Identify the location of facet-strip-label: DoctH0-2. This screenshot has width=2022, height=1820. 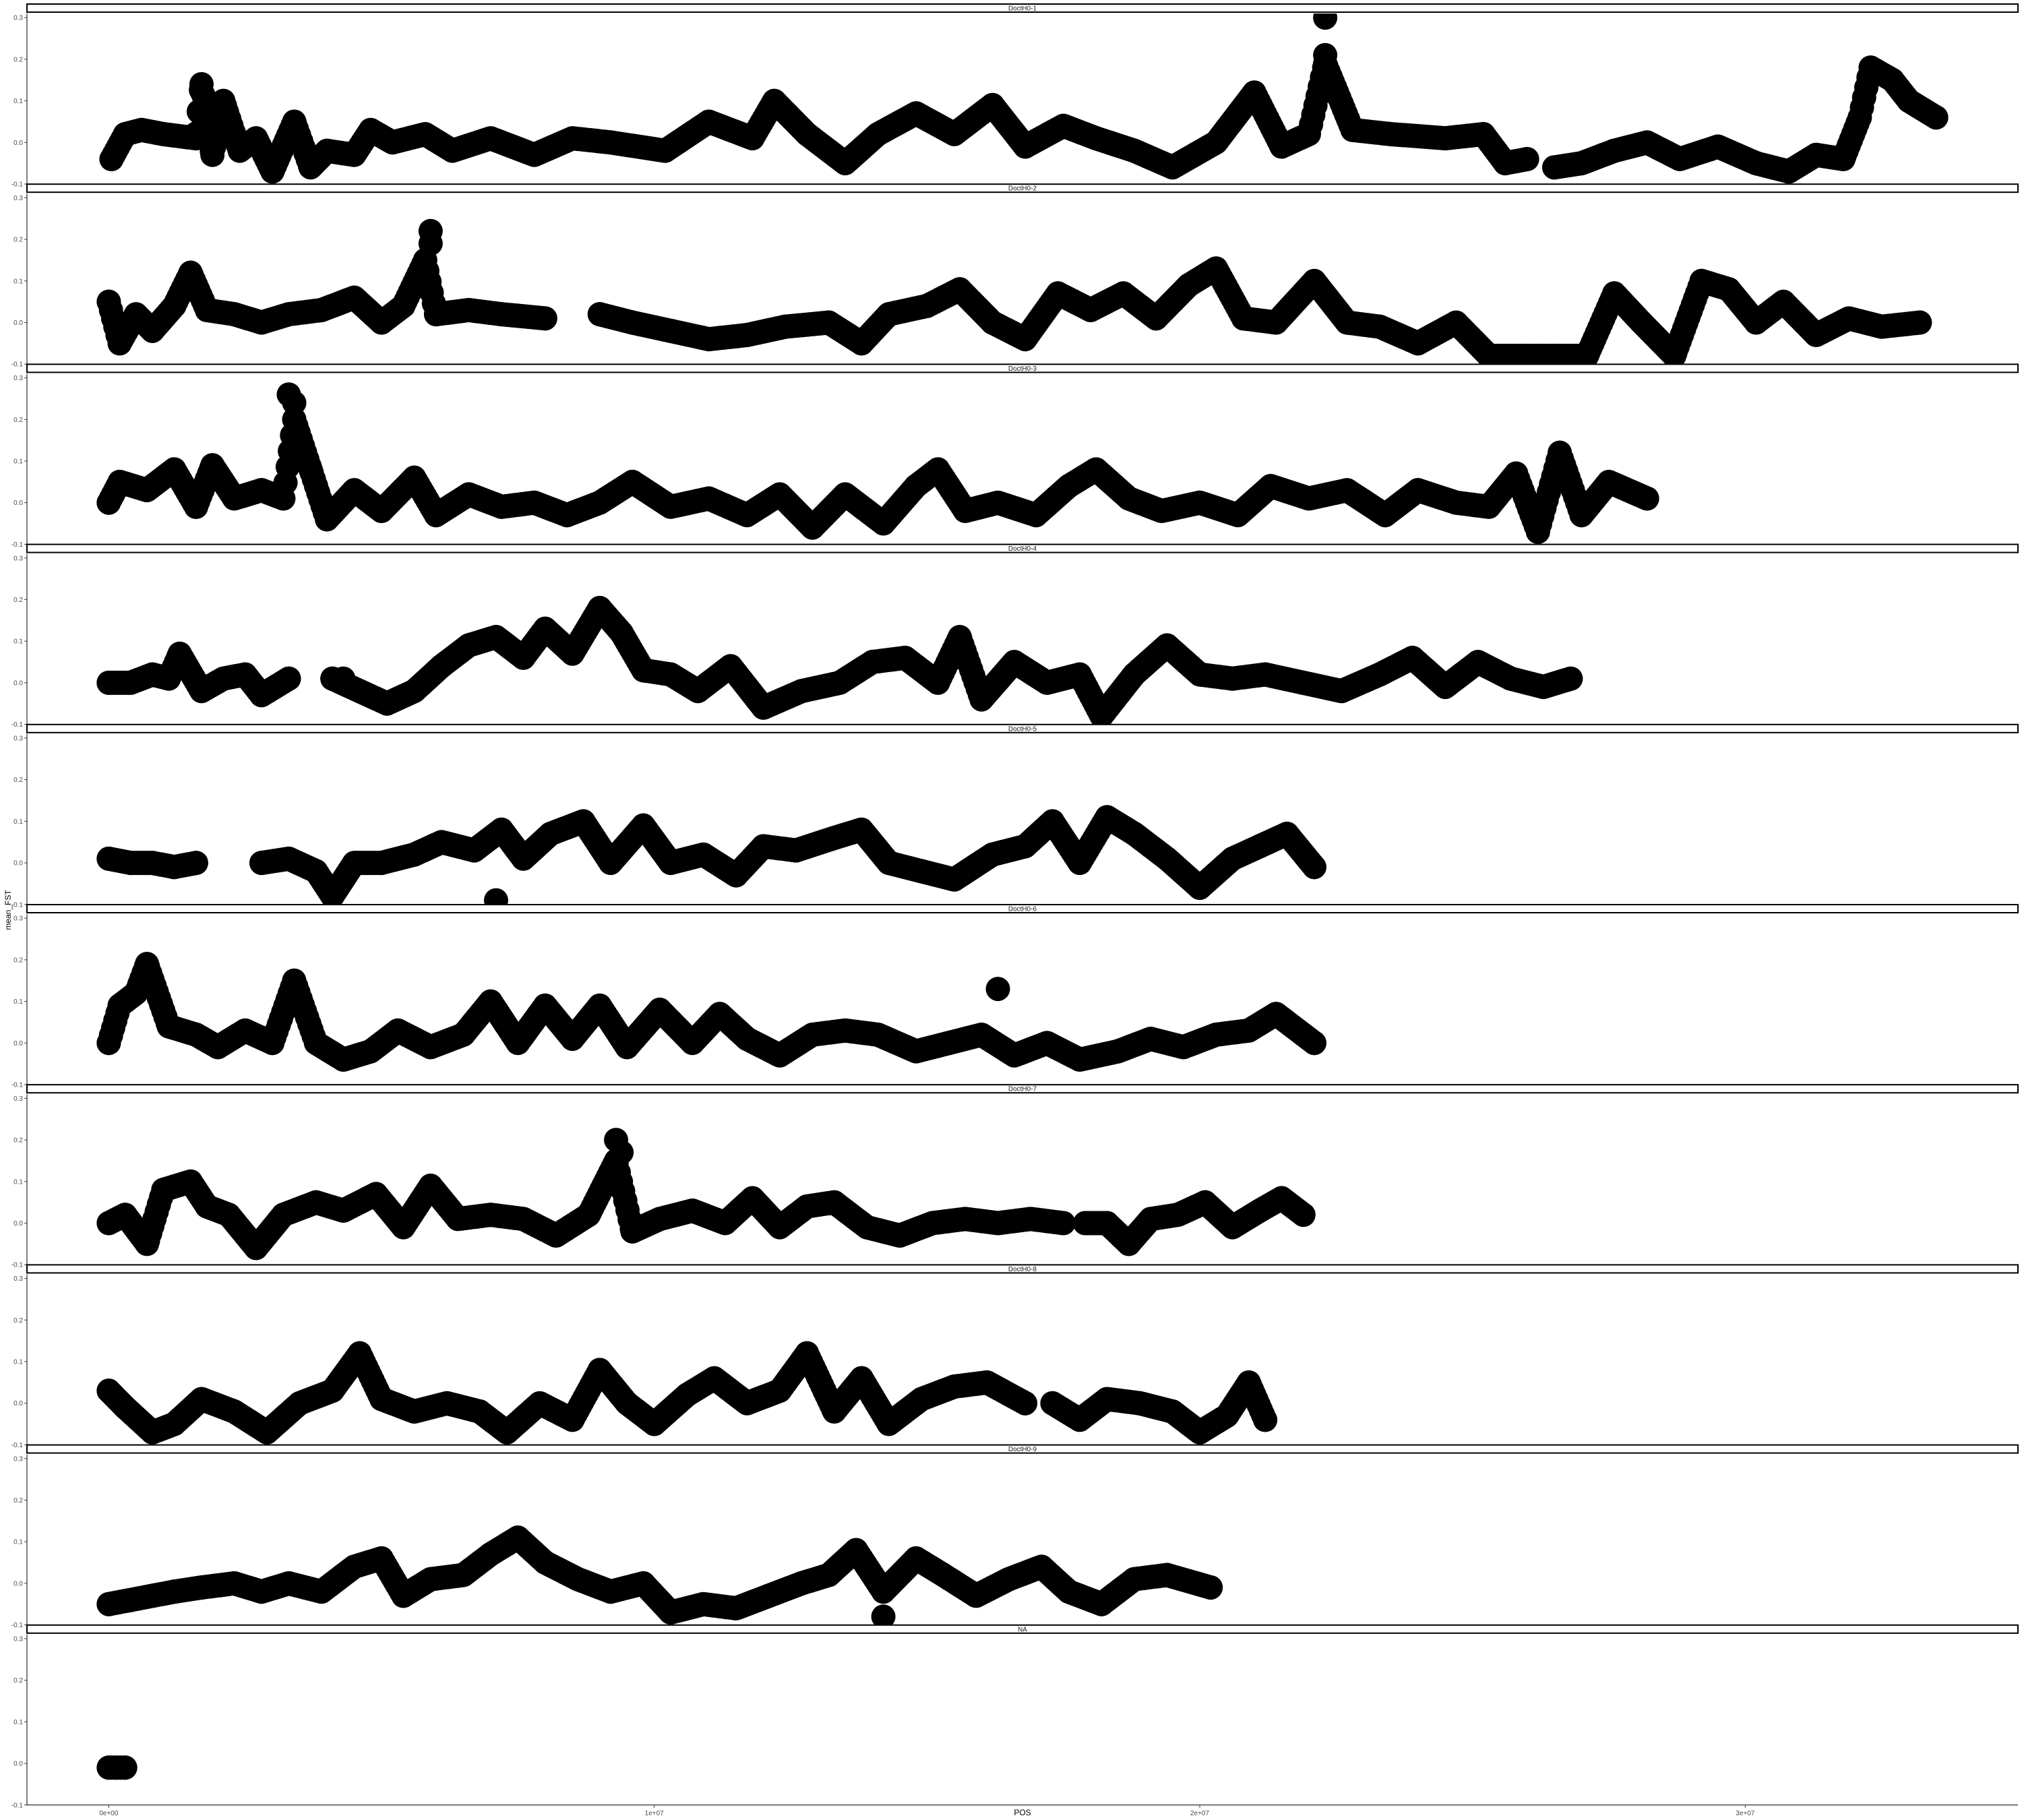
(1022, 189).